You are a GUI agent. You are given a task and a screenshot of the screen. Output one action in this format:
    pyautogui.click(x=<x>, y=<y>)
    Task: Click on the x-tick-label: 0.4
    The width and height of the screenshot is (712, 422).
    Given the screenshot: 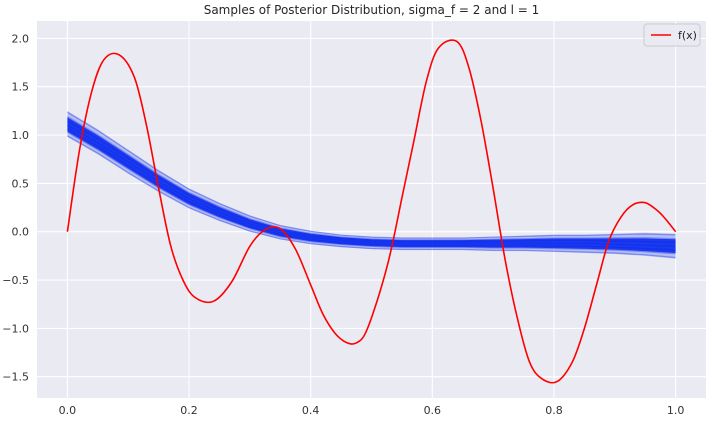 What is the action you would take?
    pyautogui.click(x=311, y=410)
    